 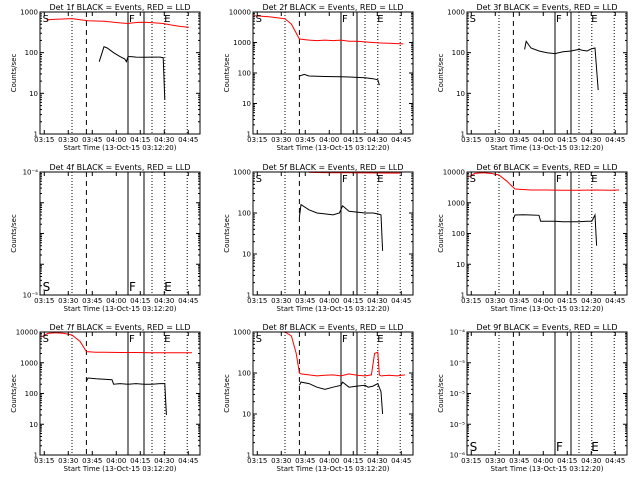 What do you see at coordinates (240, 13) in the screenshot?
I see `y-tick-label: 10000` at bounding box center [240, 13].